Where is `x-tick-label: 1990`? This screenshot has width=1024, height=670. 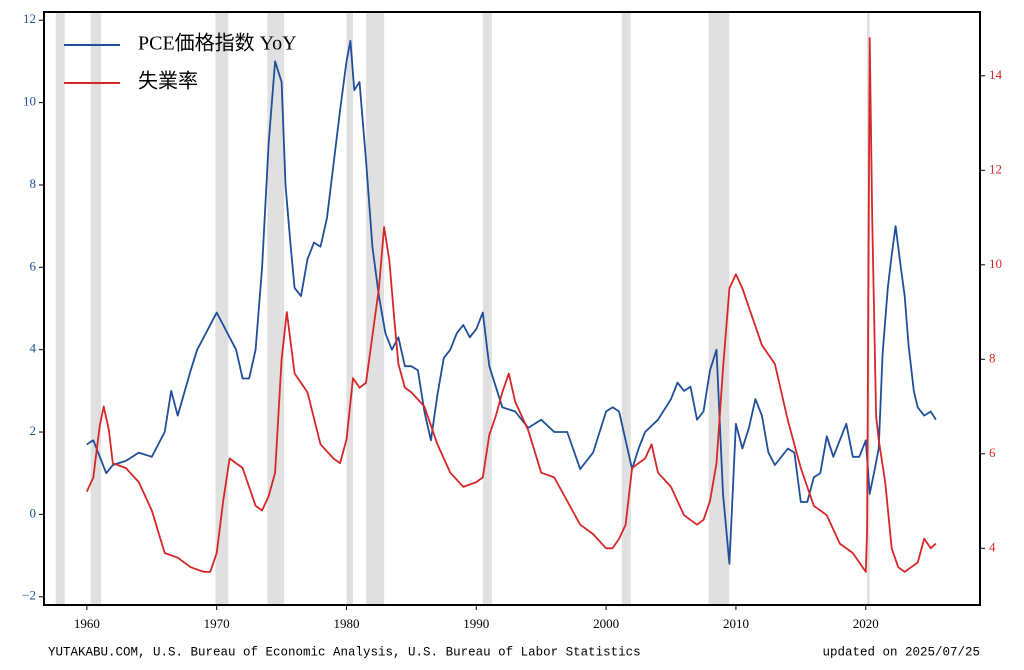 x-tick-label: 1990 is located at coordinates (476, 623).